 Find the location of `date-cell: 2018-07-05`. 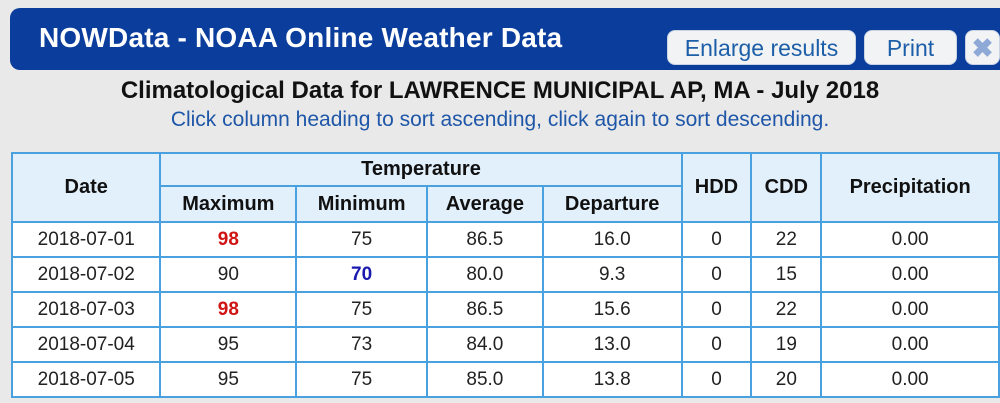

date-cell: 2018-07-05 is located at coordinates (86, 379).